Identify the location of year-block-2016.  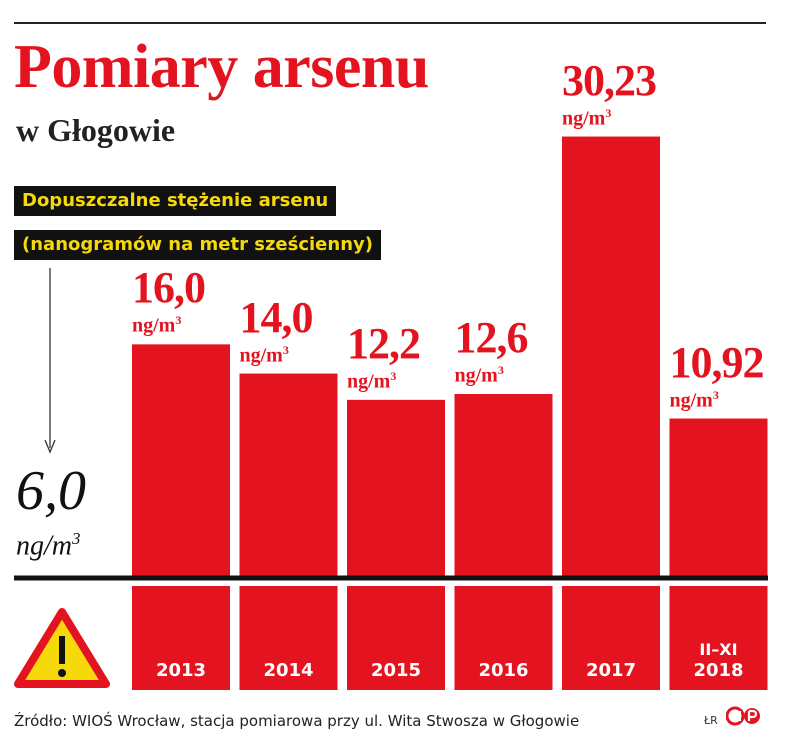
(503, 638).